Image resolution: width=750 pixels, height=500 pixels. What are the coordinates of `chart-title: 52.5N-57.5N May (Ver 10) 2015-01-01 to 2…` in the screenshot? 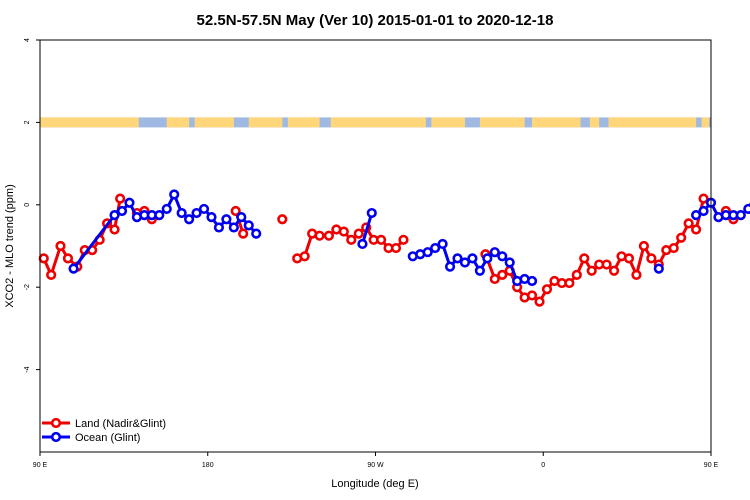 It's located at (375, 20).